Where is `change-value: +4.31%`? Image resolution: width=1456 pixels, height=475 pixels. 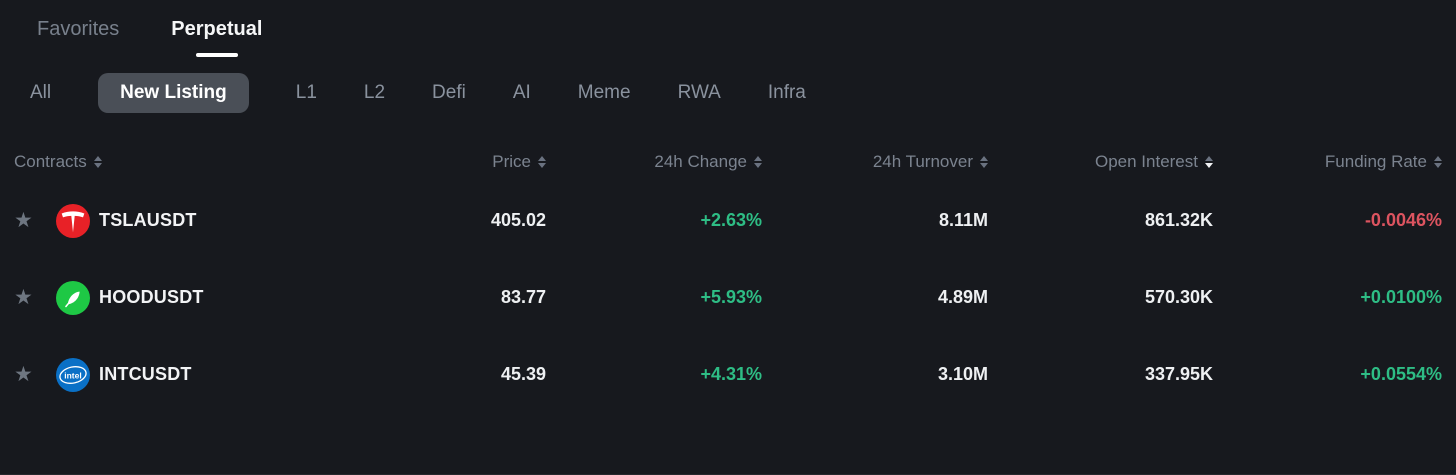 change-value: +4.31% is located at coordinates (731, 374).